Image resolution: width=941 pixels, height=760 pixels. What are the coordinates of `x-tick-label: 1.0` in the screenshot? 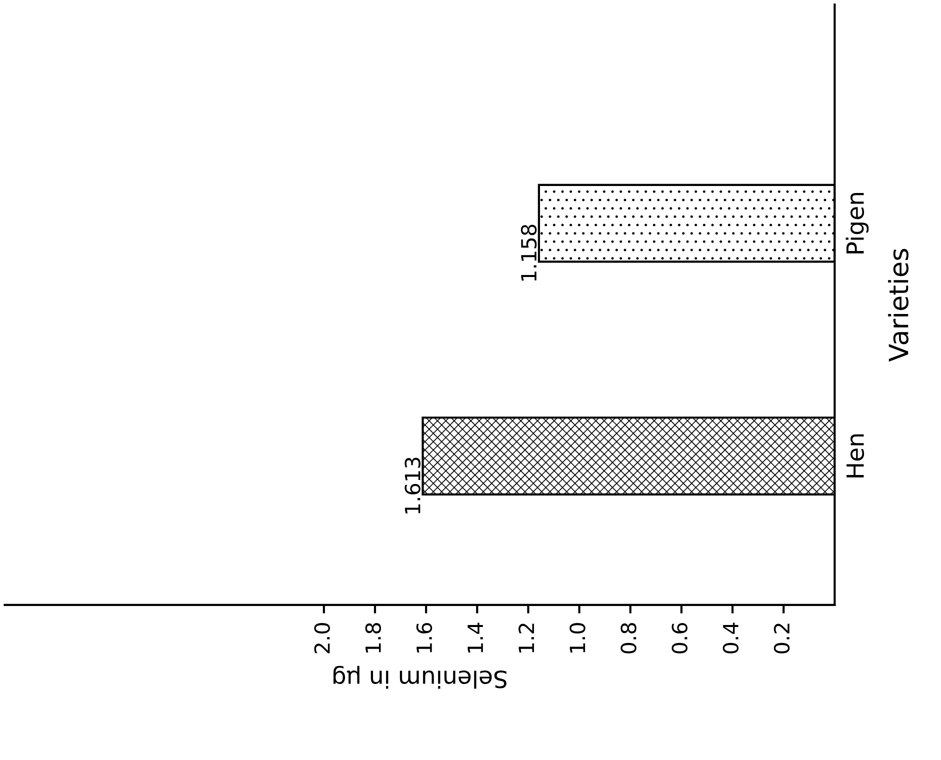 It's located at (578, 637).